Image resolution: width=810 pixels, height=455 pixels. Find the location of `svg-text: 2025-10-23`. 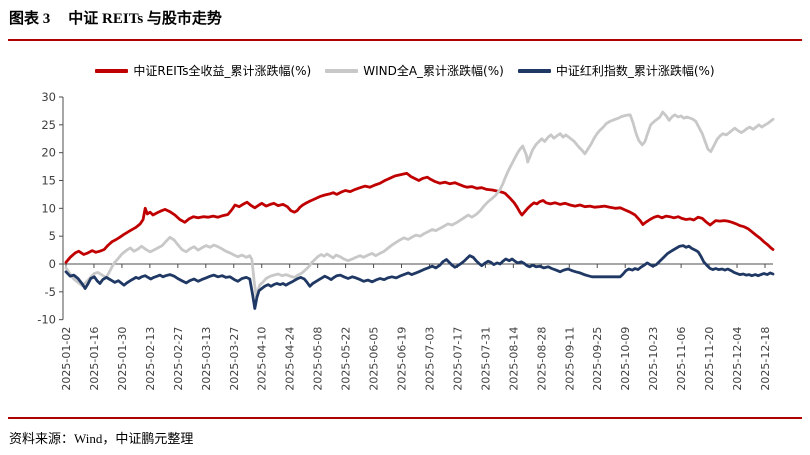

svg-text: 2025-10-23 is located at coordinates (653, 359).